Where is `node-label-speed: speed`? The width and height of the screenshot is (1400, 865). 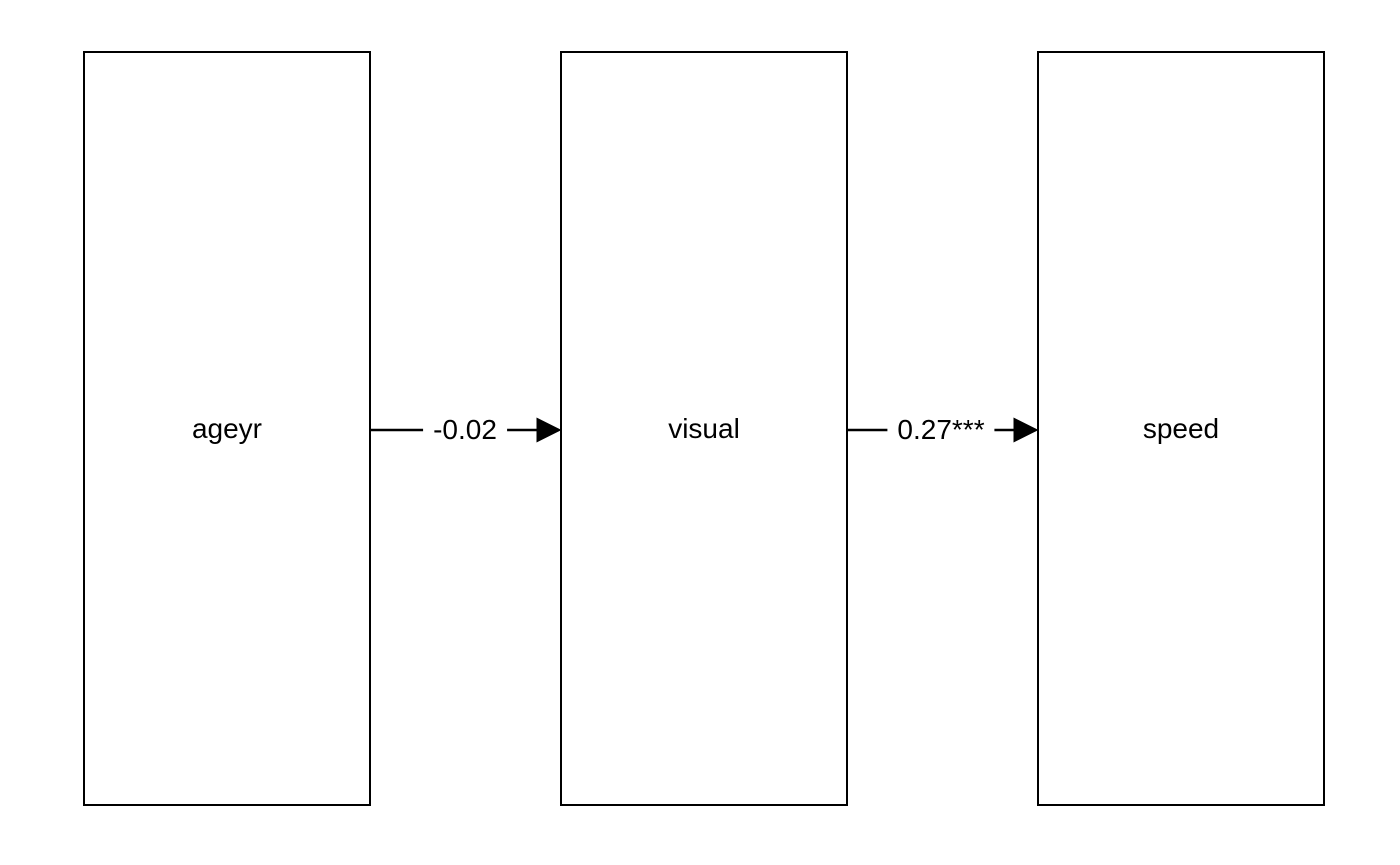
node-label-speed: speed is located at coordinates (1181, 428).